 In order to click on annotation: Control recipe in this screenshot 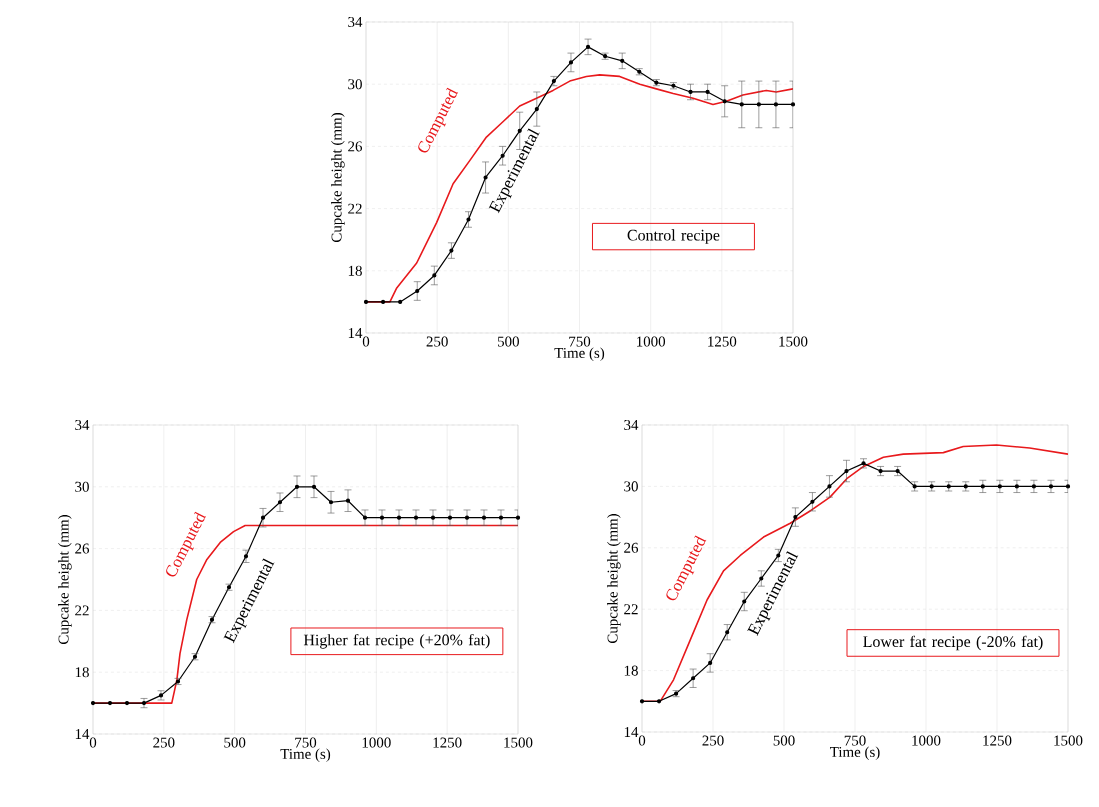, I will do `click(673, 236)`.